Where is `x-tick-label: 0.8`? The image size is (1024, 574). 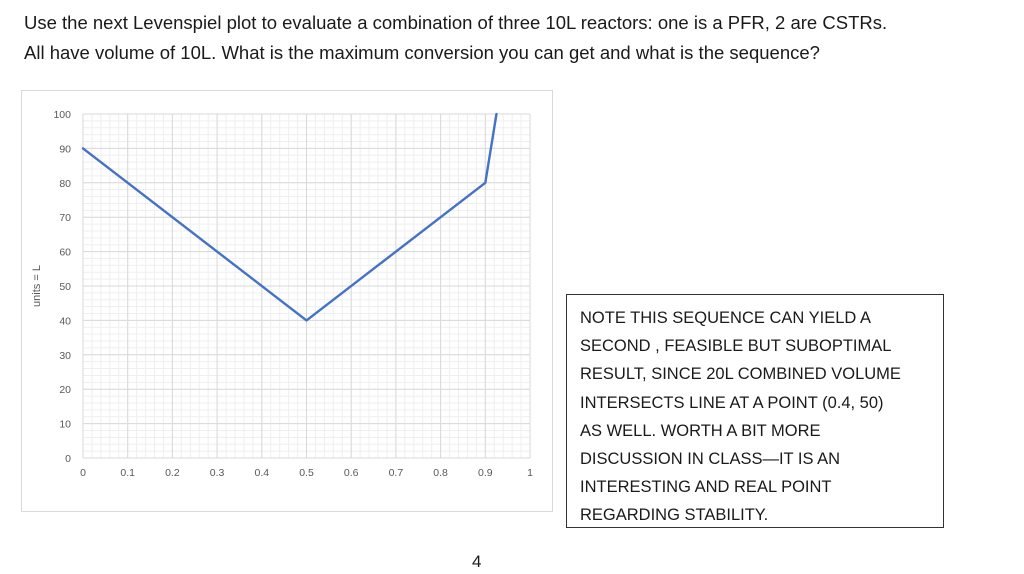 x-tick-label: 0.8 is located at coordinates (440, 473).